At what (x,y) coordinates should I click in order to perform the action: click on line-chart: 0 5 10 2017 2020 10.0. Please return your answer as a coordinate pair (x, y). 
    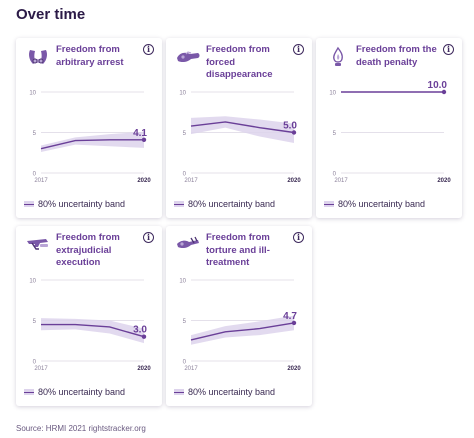
    Looking at the image, I should click on (390, 132).